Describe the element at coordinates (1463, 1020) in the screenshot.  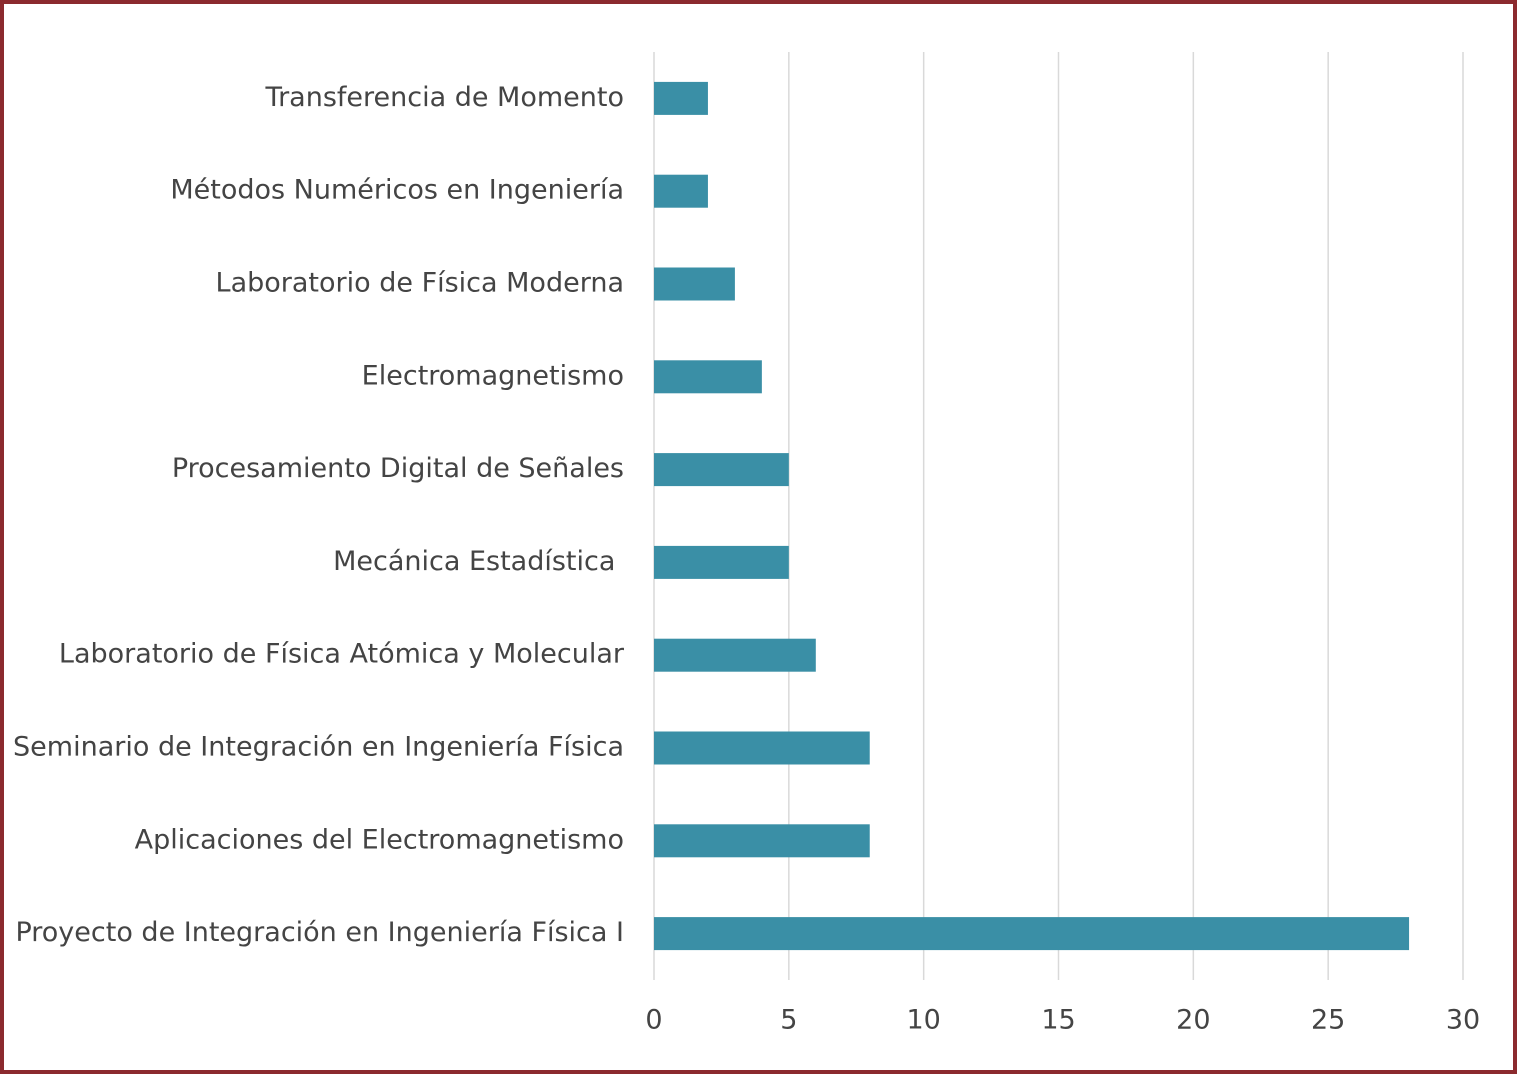
I see `x-tick-label: 30` at that location.